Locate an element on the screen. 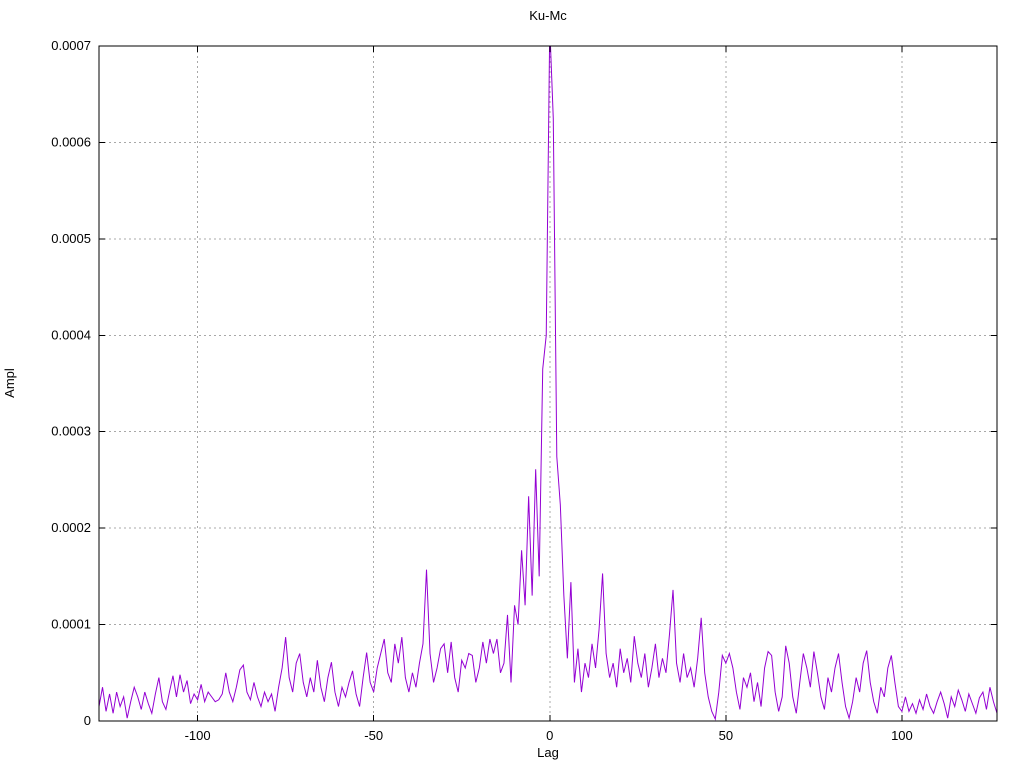 This screenshot has height=773, width=1024. y-tick-label: 0.0003 is located at coordinates (71, 431).